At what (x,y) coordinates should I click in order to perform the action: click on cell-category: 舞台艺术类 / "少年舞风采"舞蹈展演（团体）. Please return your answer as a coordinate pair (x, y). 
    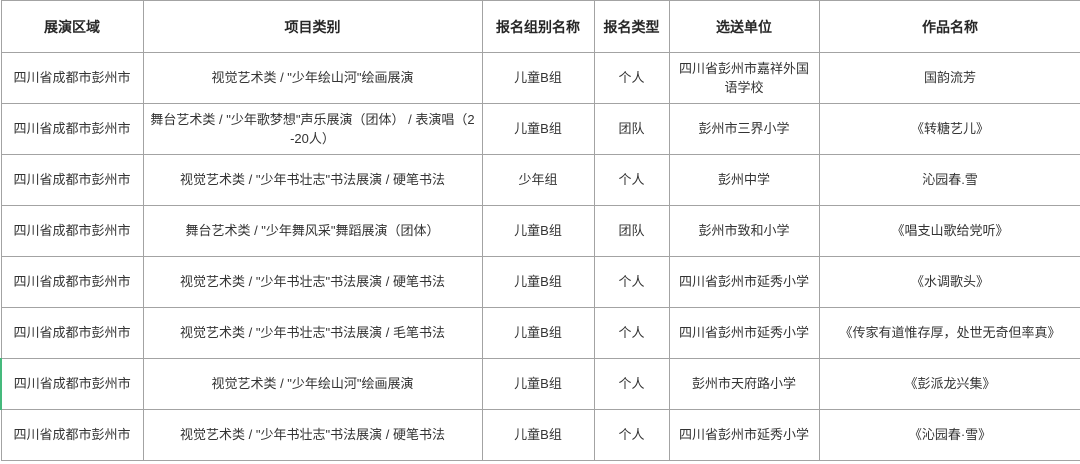
    Looking at the image, I should click on (312, 231).